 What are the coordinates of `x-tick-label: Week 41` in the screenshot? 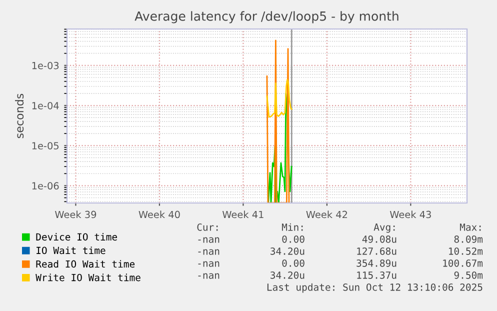 It's located at (243, 214).